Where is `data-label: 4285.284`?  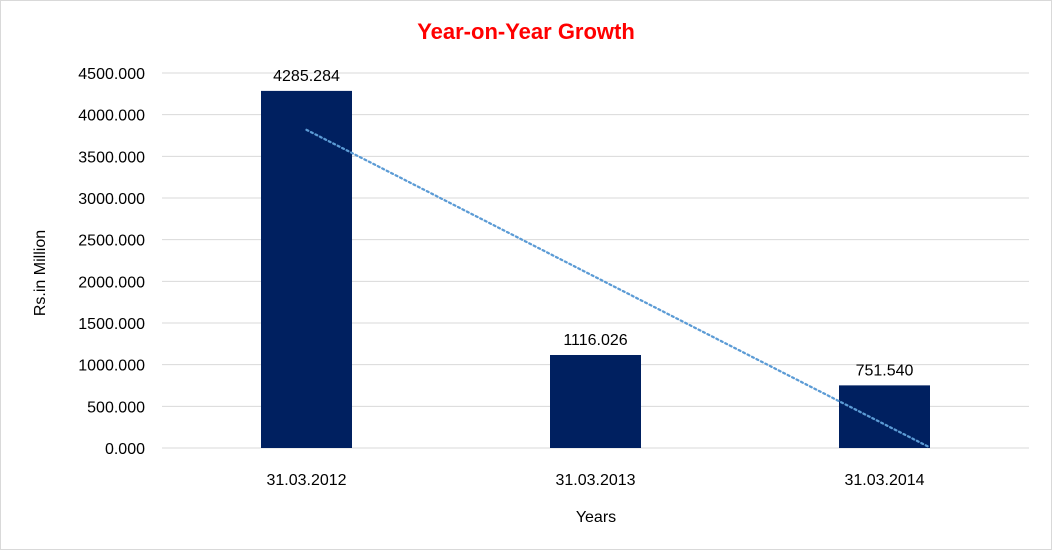
data-label: 4285.284 is located at coordinates (306, 76).